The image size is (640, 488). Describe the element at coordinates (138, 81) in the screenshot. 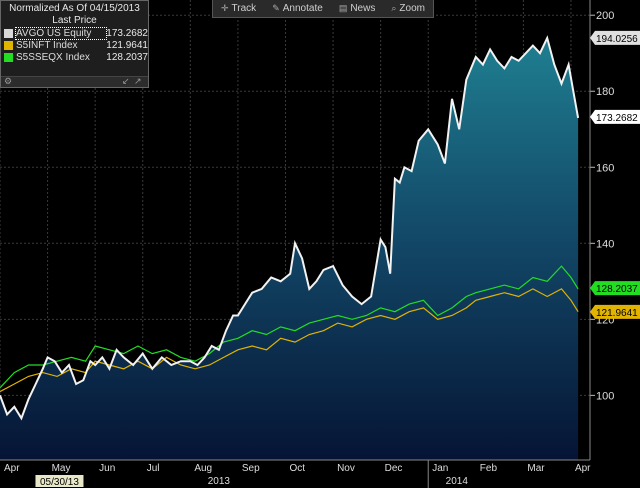

I see `expand-icon: ↗` at that location.